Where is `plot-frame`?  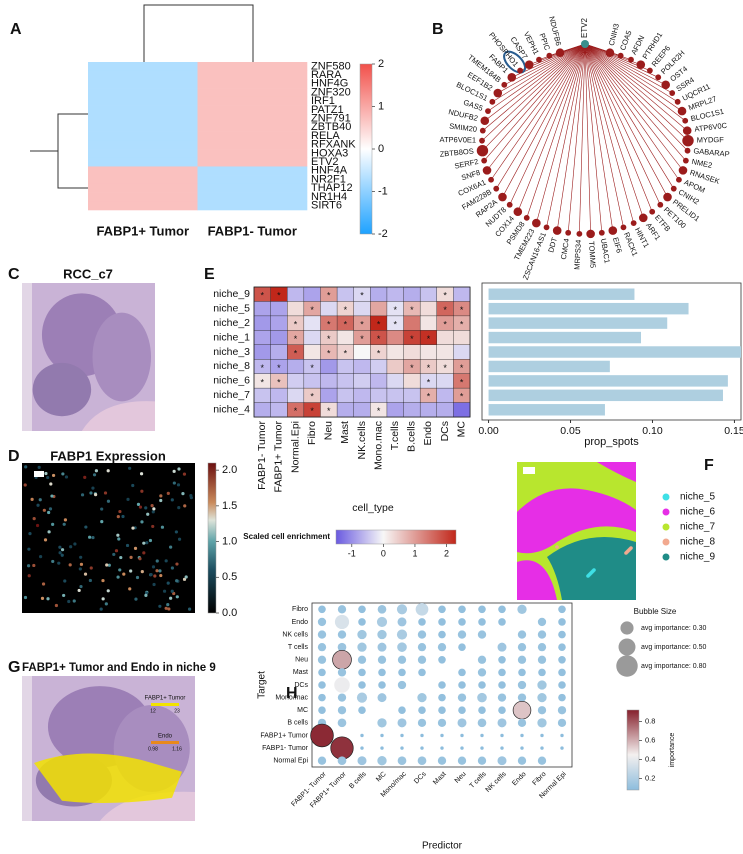 plot-frame is located at coordinates (442, 685).